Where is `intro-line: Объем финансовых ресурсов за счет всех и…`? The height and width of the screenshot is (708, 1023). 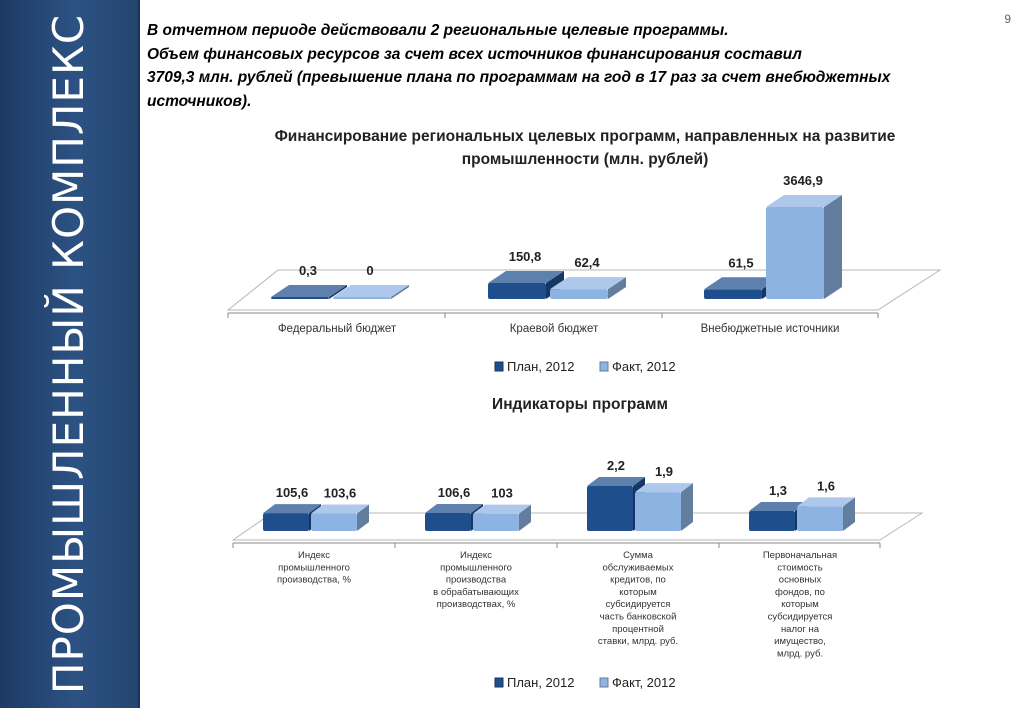 intro-line: Объем финансовых ресурсов за счет всех и… is located at coordinates (474, 54).